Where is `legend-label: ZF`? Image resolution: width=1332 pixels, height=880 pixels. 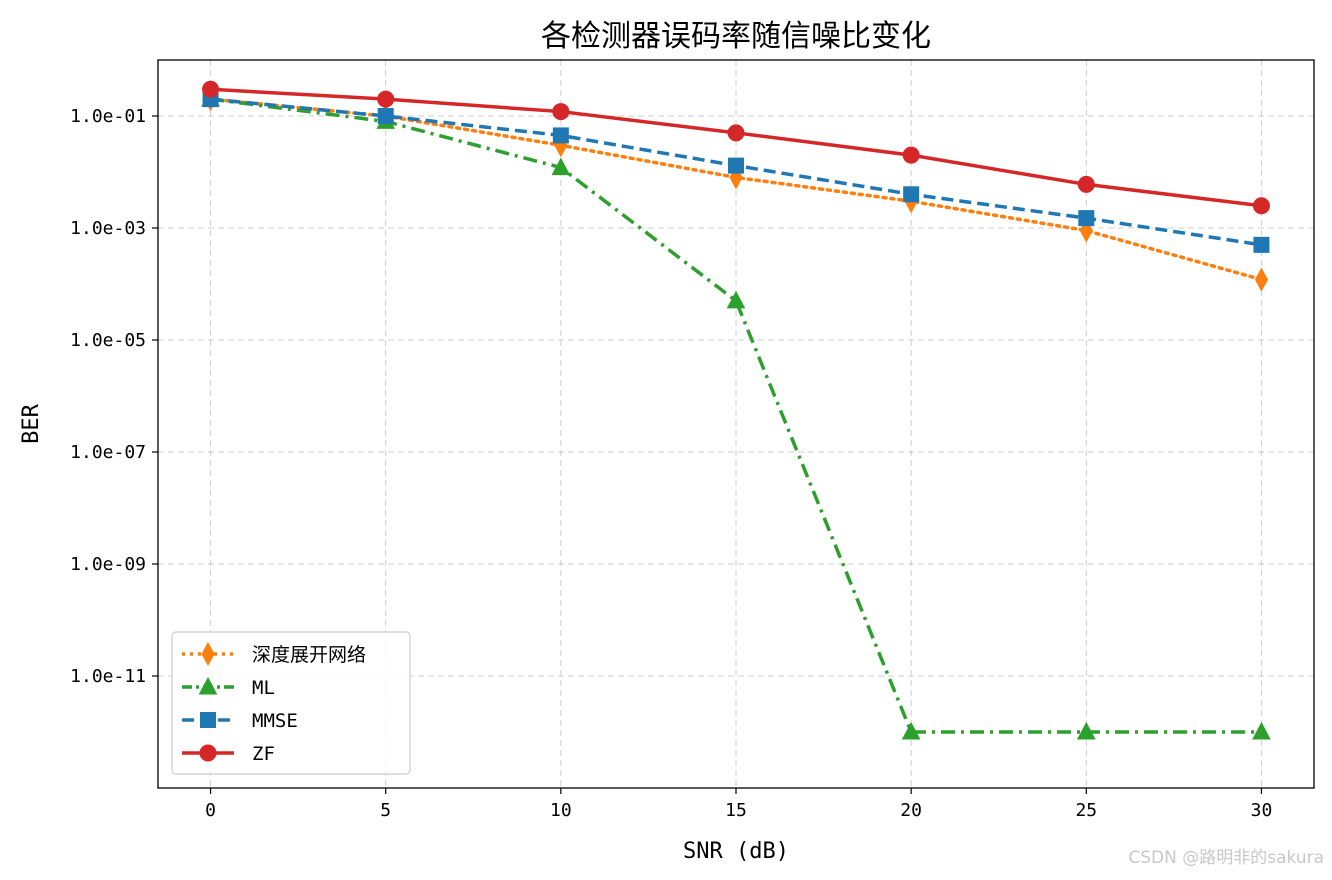
legend-label: ZF is located at coordinates (263, 754).